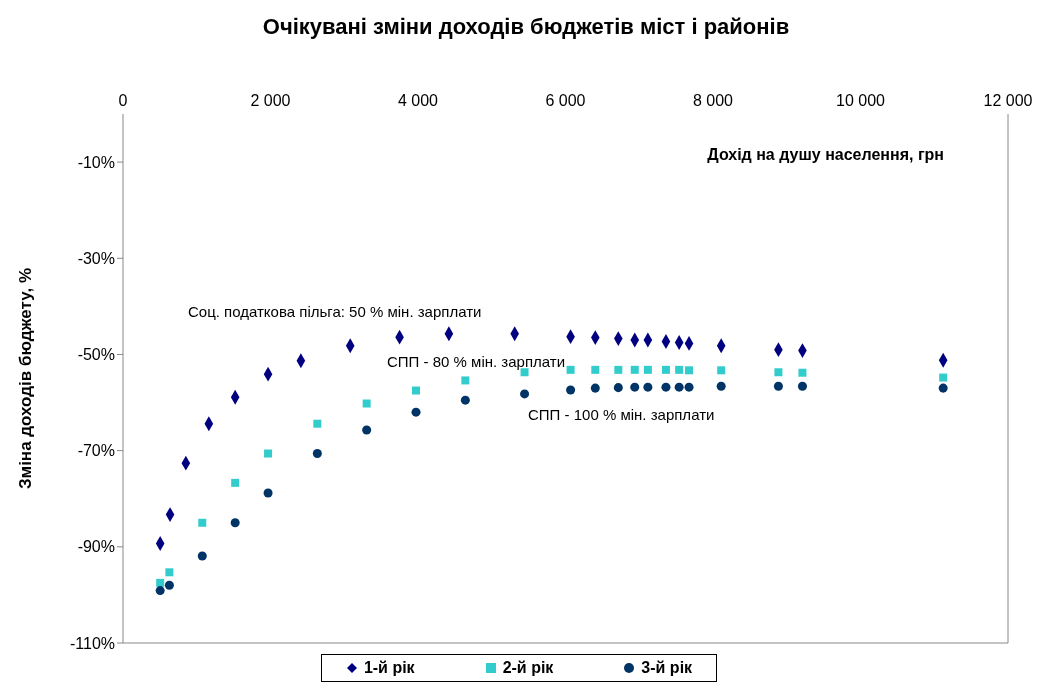 Image resolution: width=1052 pixels, height=691 pixels. I want to click on x-axis-title: Дохід на душу населення, грн, so click(825, 155).